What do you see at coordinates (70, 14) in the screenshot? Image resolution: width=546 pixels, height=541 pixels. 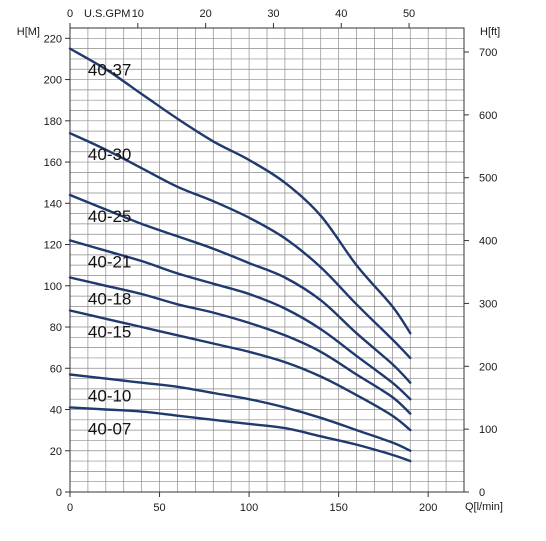 I see `x-top-tick-label: 0` at bounding box center [70, 14].